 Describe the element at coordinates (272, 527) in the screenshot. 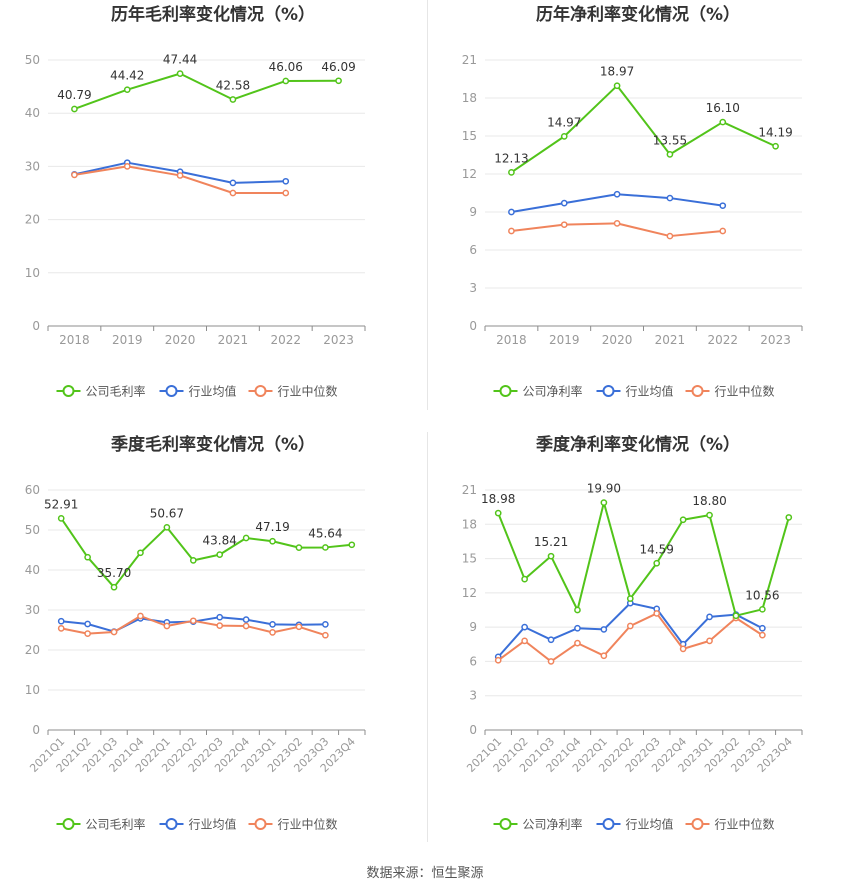

I see `data-label-2-8: 47.19` at that location.